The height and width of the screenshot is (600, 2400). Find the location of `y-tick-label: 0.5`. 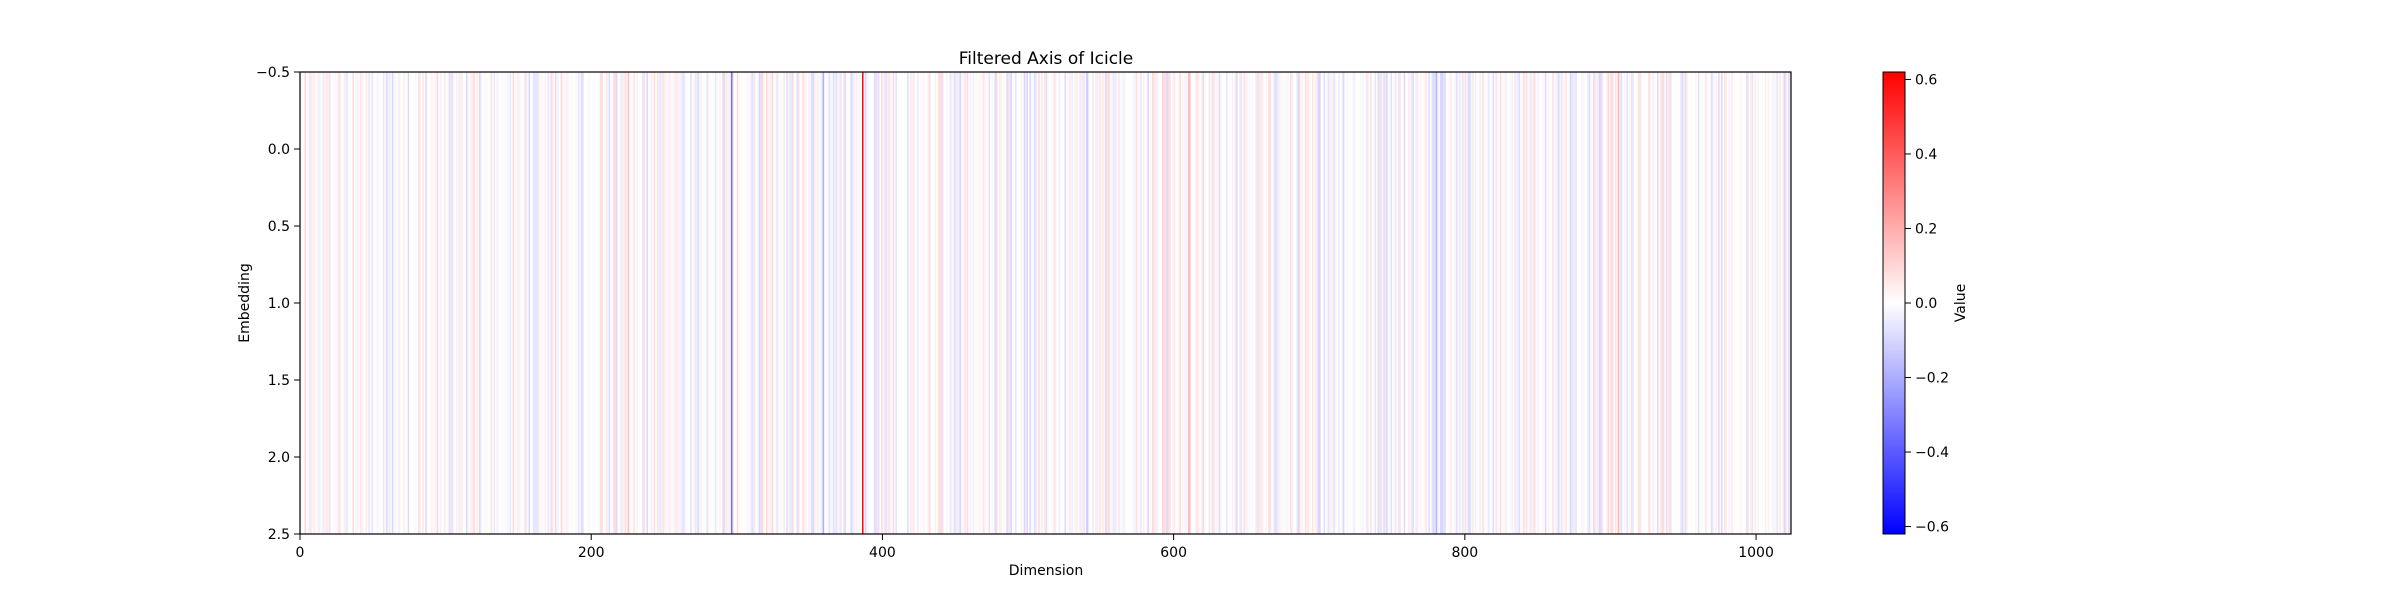

y-tick-label: 0.5 is located at coordinates (279, 227).